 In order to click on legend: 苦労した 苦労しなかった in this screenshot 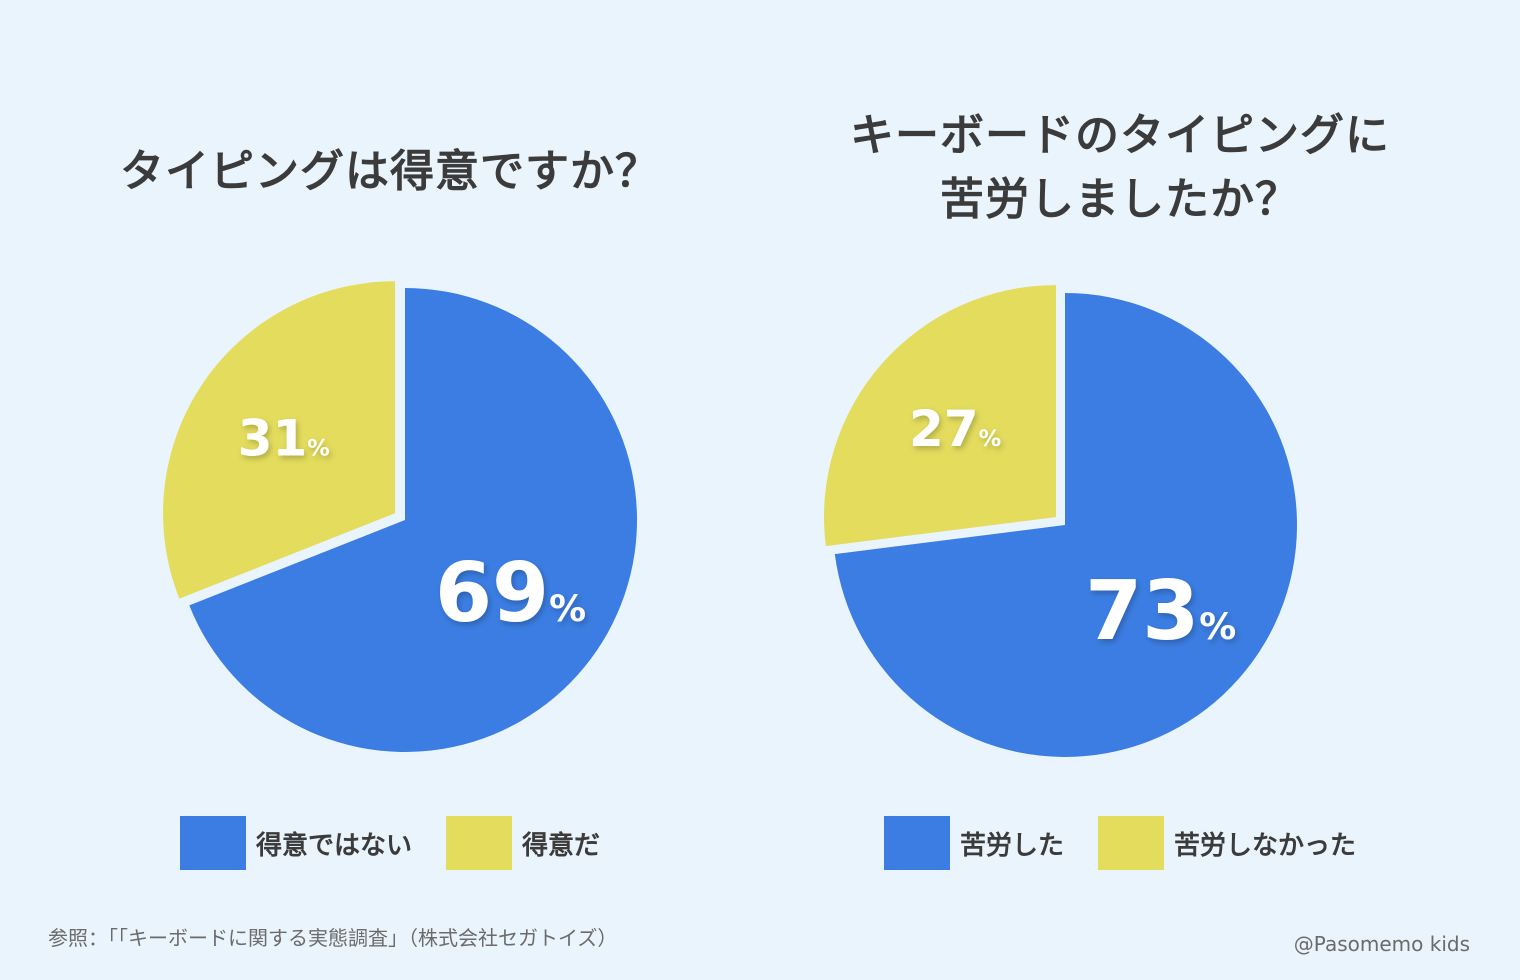, I will do `click(1120, 843)`.